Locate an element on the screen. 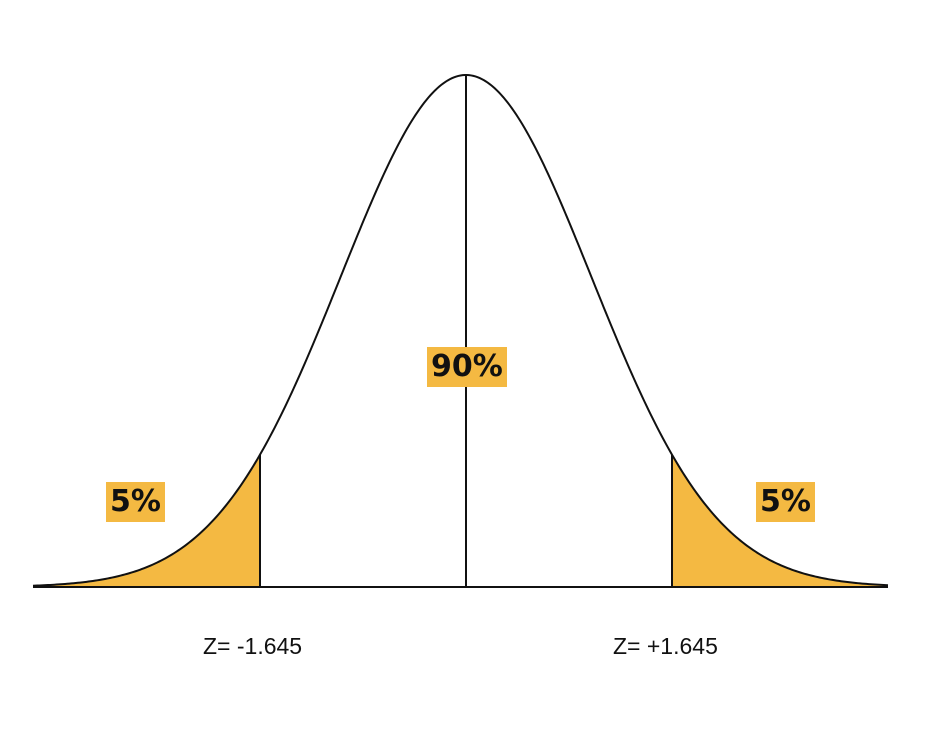 The height and width of the screenshot is (735, 933). left-tail-percent-label: 5% is located at coordinates (135, 502).